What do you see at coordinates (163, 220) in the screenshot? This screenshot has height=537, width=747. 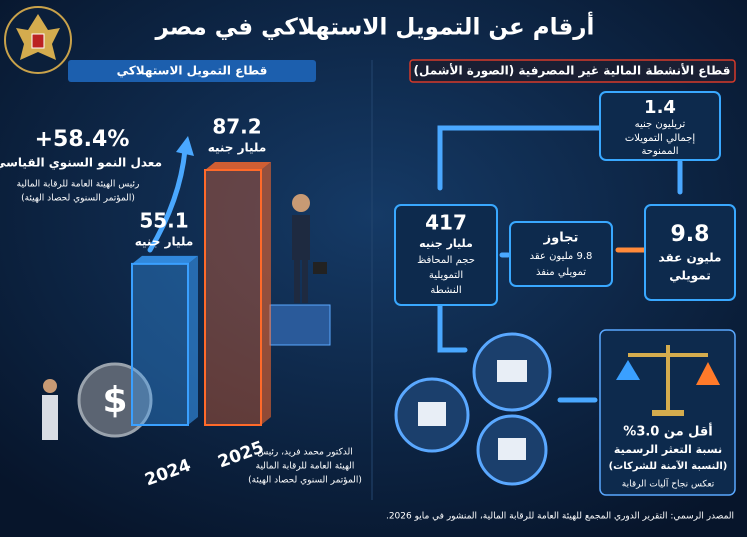 I see `bar-value: 55.1` at bounding box center [163, 220].